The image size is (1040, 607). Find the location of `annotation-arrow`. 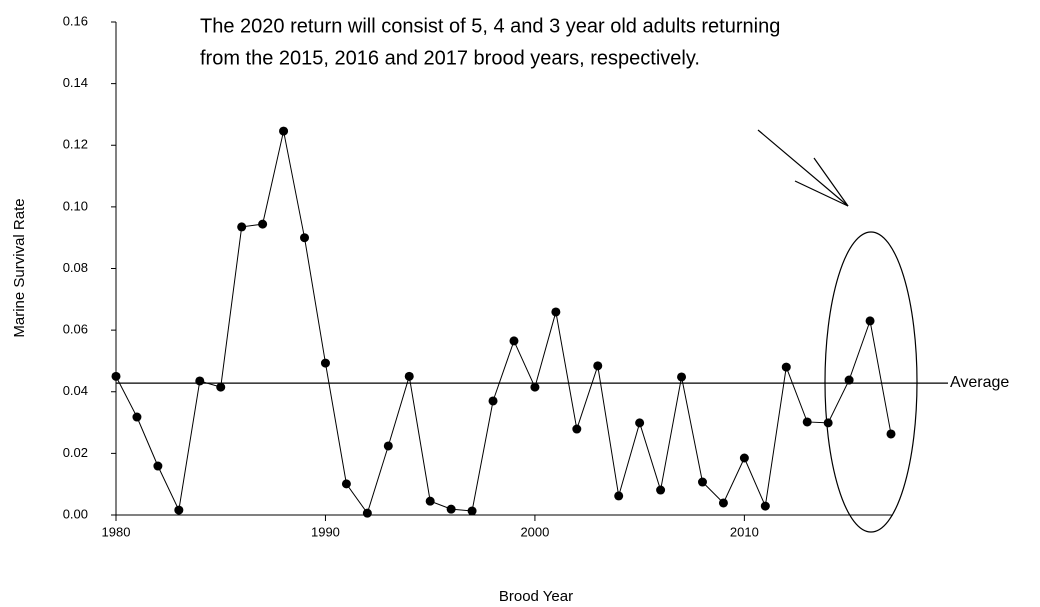

annotation-arrow is located at coordinates (803, 168).